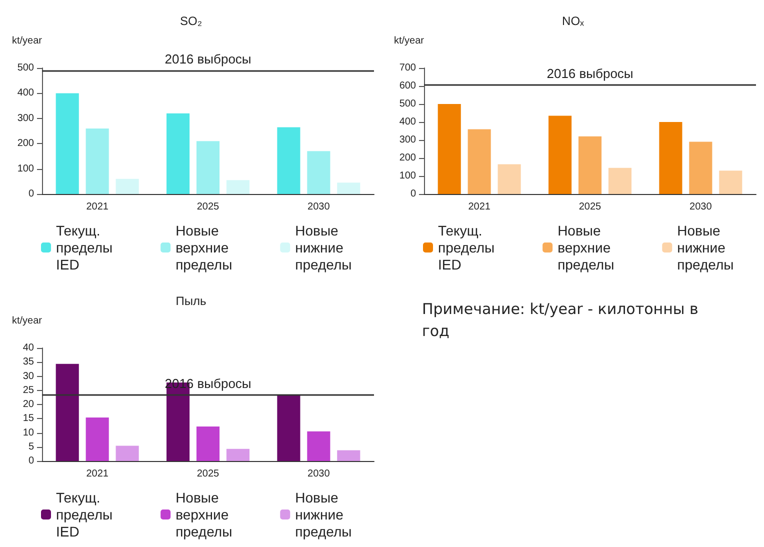 The image size is (764, 547). What do you see at coordinates (191, 21) in the screenshot?
I see `chart-title: SO₂` at bounding box center [191, 21].